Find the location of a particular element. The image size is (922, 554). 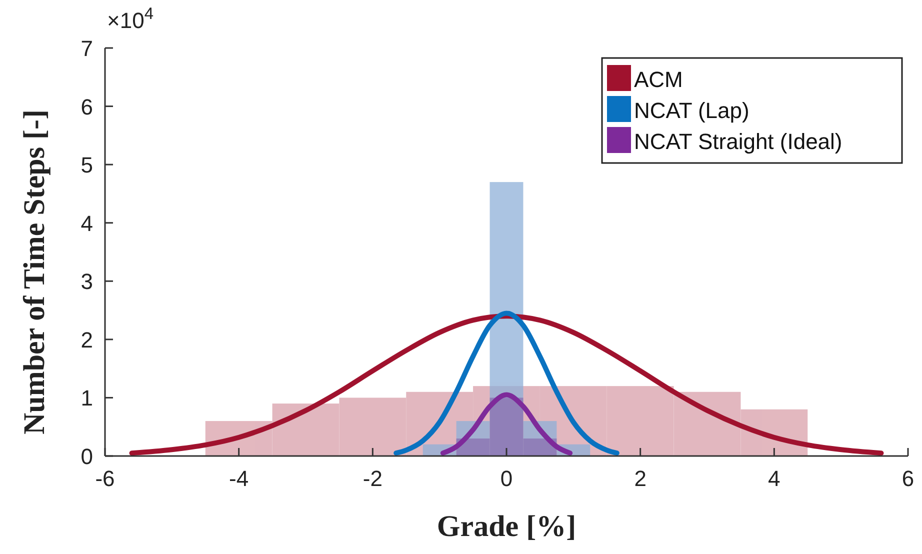

x-tick-label: 2 is located at coordinates (640, 478).